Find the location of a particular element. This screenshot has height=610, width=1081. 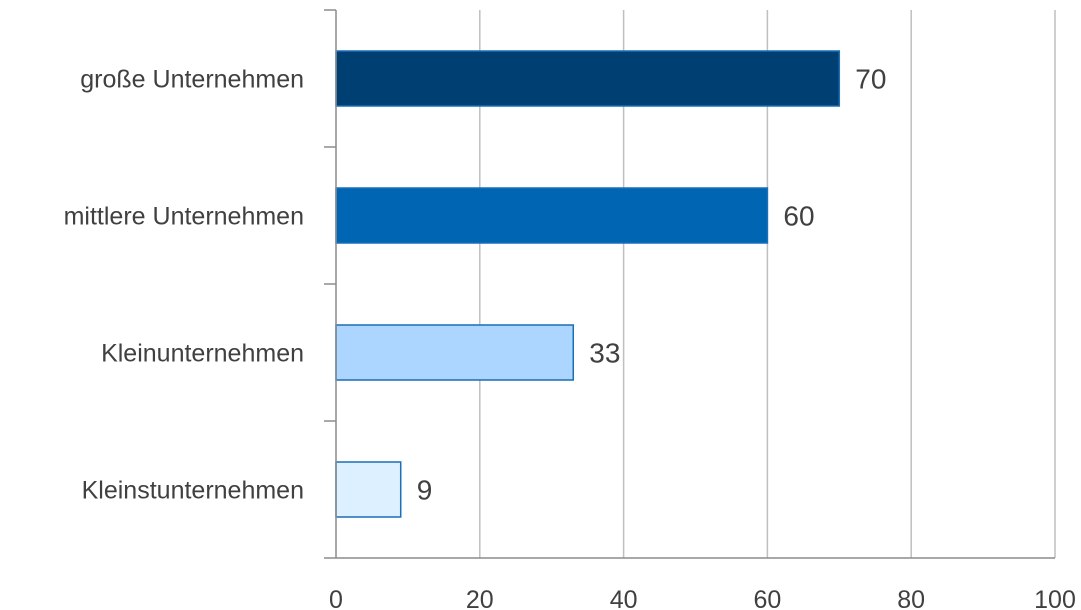

x-tick-label: 80 is located at coordinates (911, 598).